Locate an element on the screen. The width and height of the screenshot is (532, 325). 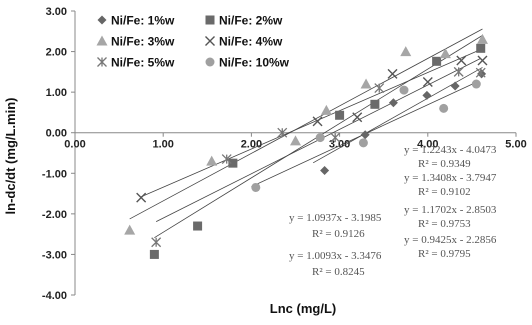
x-tick-label: 1.00 is located at coordinates (162, 145).